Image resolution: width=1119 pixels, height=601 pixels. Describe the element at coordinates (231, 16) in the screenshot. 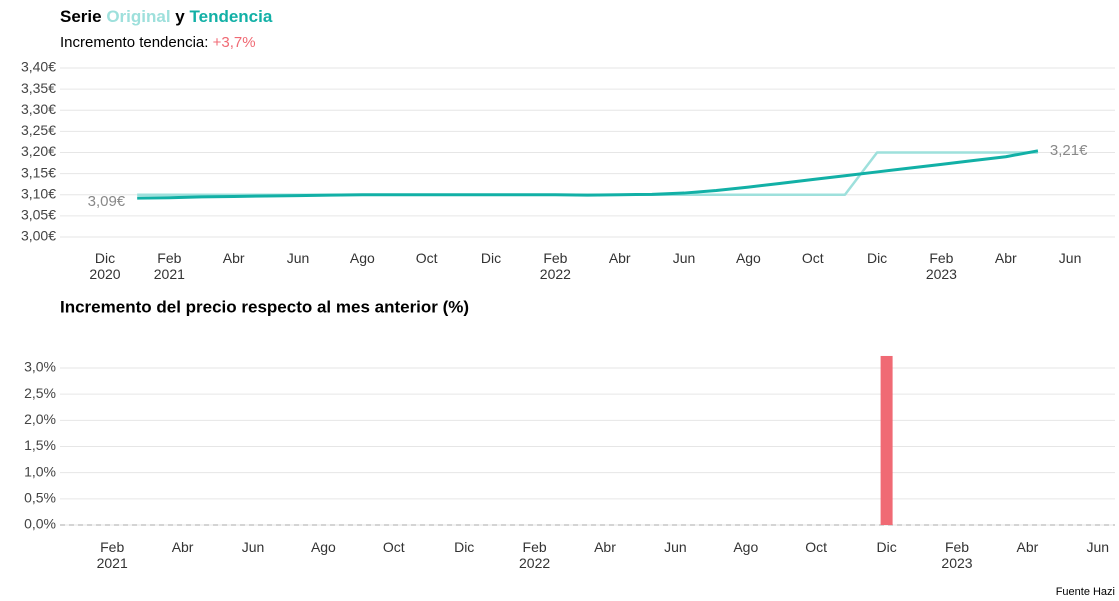

I see `title-part: Tendencia` at that location.